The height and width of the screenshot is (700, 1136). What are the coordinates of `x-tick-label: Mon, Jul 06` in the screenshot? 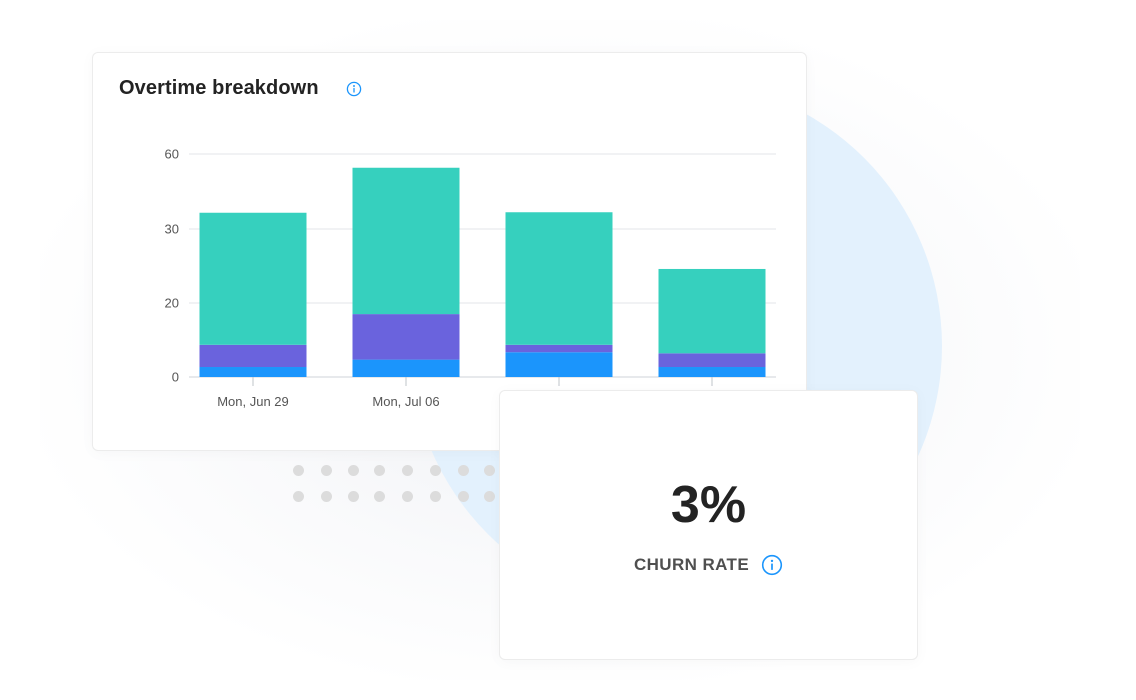 It's located at (405, 401).